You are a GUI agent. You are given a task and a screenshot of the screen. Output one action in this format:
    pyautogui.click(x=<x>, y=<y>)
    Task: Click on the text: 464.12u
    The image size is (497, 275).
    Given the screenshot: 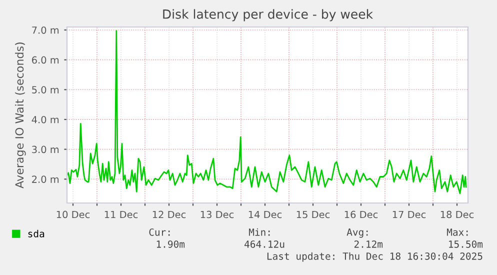 What is the action you would take?
    pyautogui.click(x=264, y=244)
    